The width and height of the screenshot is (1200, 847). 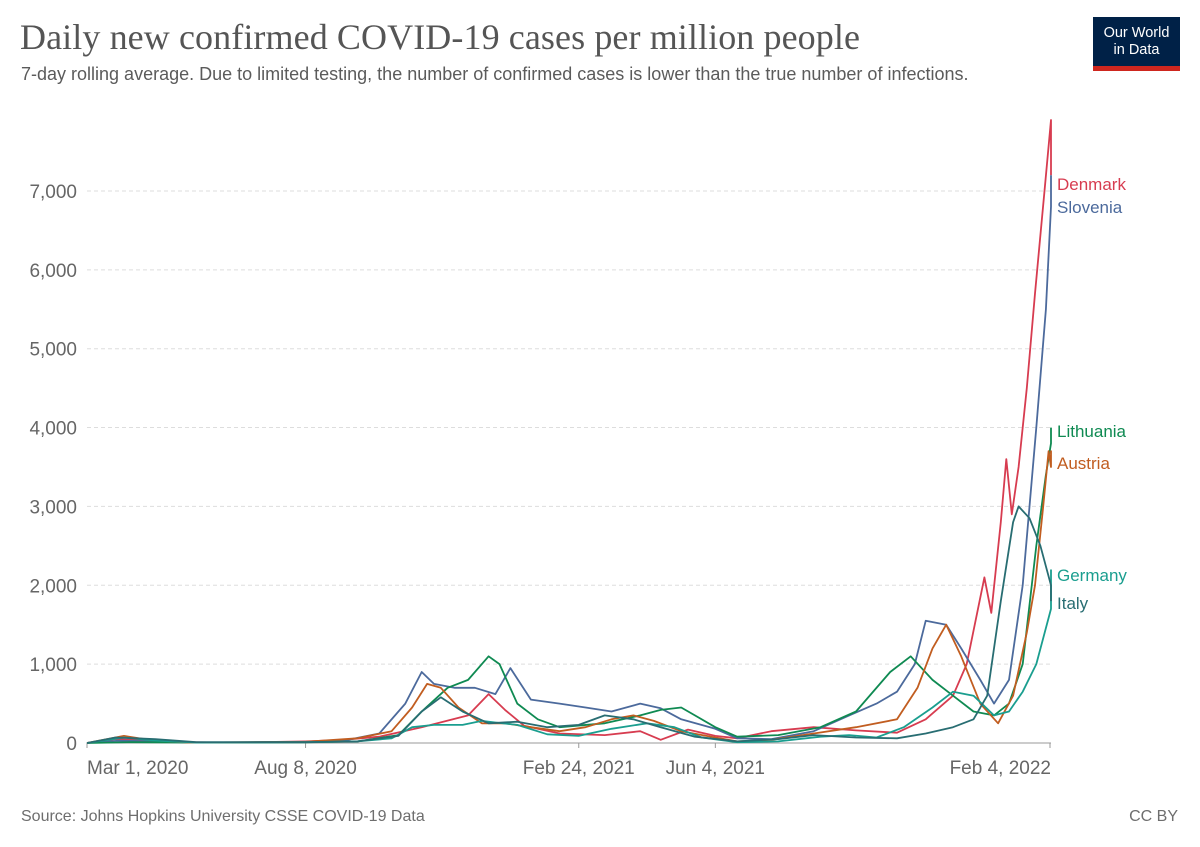 What do you see at coordinates (53, 586) in the screenshot?
I see `y-tick-label: 2,000` at bounding box center [53, 586].